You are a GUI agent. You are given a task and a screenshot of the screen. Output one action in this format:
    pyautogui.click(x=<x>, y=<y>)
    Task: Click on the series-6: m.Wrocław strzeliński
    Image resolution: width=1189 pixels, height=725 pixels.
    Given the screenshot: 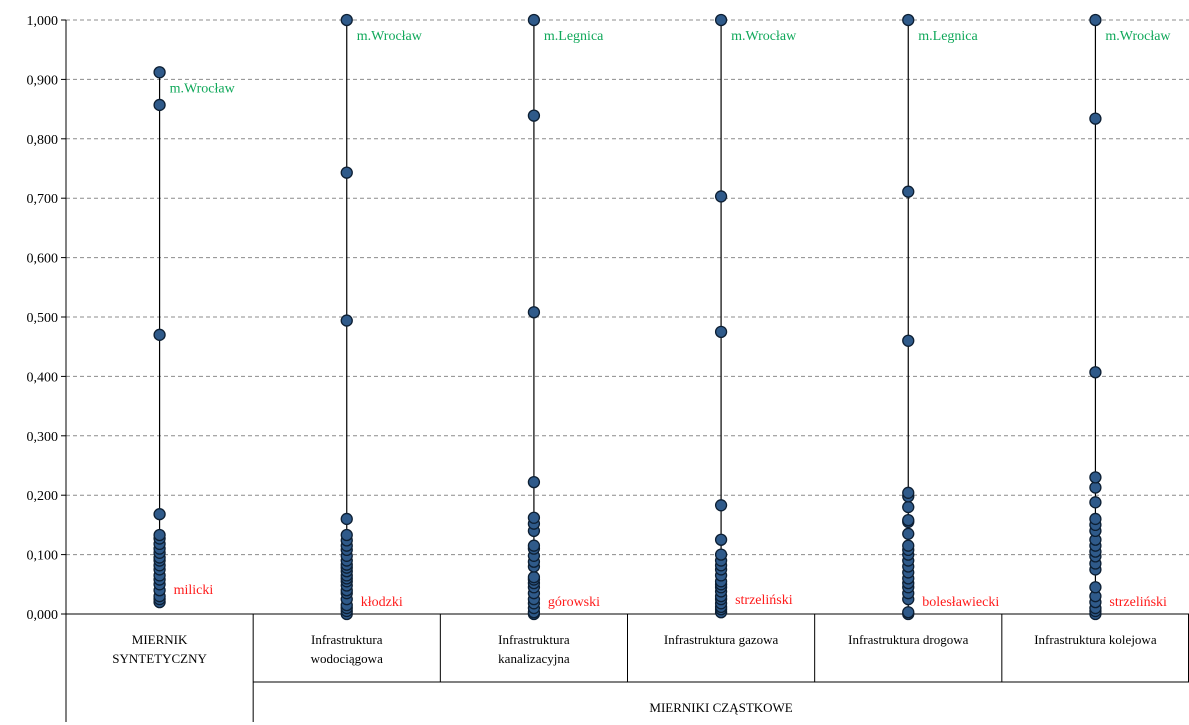 What is the action you would take?
    pyautogui.click(x=1130, y=317)
    